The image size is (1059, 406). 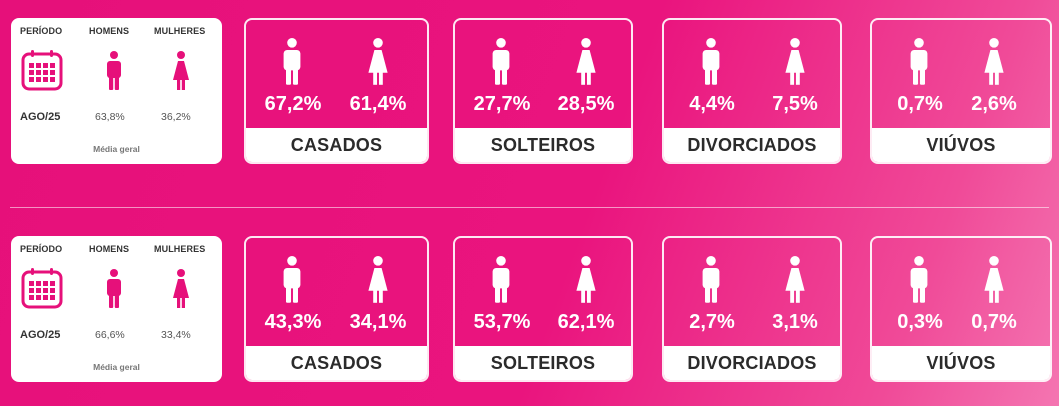 I want to click on men-percentage: 0,7%, so click(x=920, y=104).